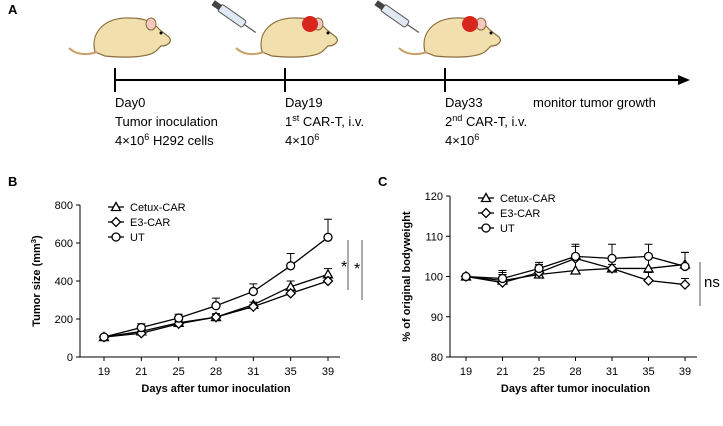  I want to click on end-label: monitor tumor growth, so click(594, 102).